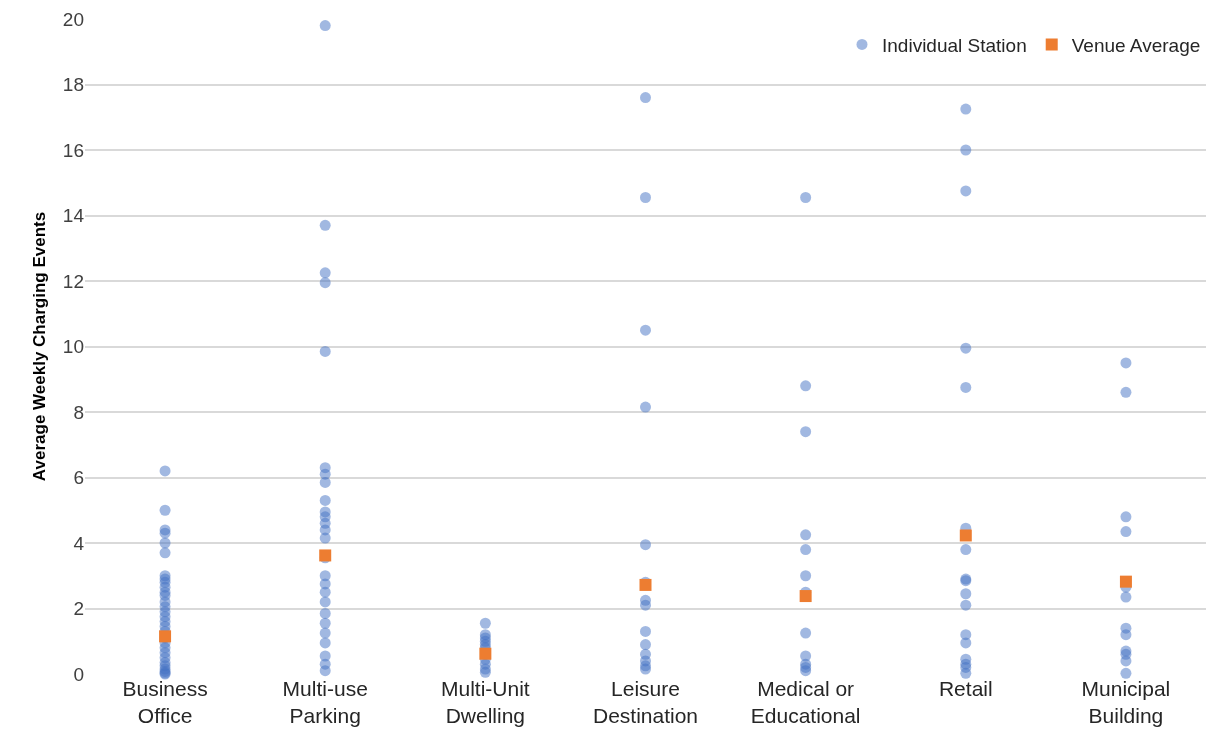 This screenshot has height=755, width=1214. Describe the element at coordinates (805, 702) in the screenshot. I see `x-tick-label: Medical or Educational` at that location.